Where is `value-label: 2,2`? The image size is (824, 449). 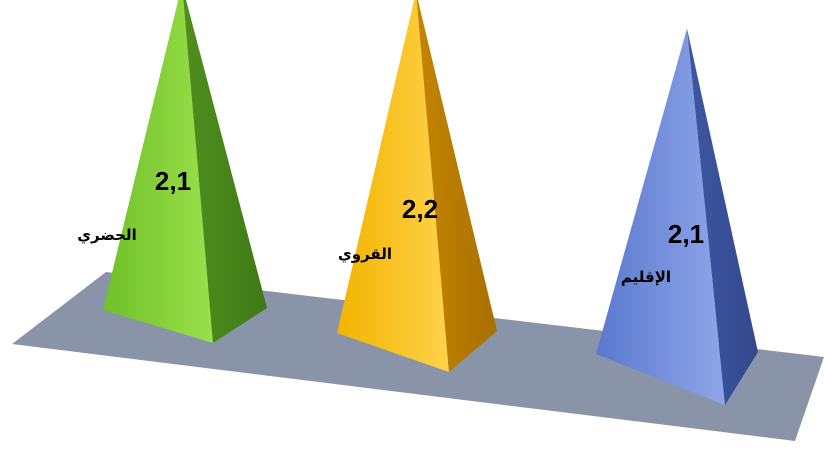 value-label: 2,2 is located at coordinates (420, 209).